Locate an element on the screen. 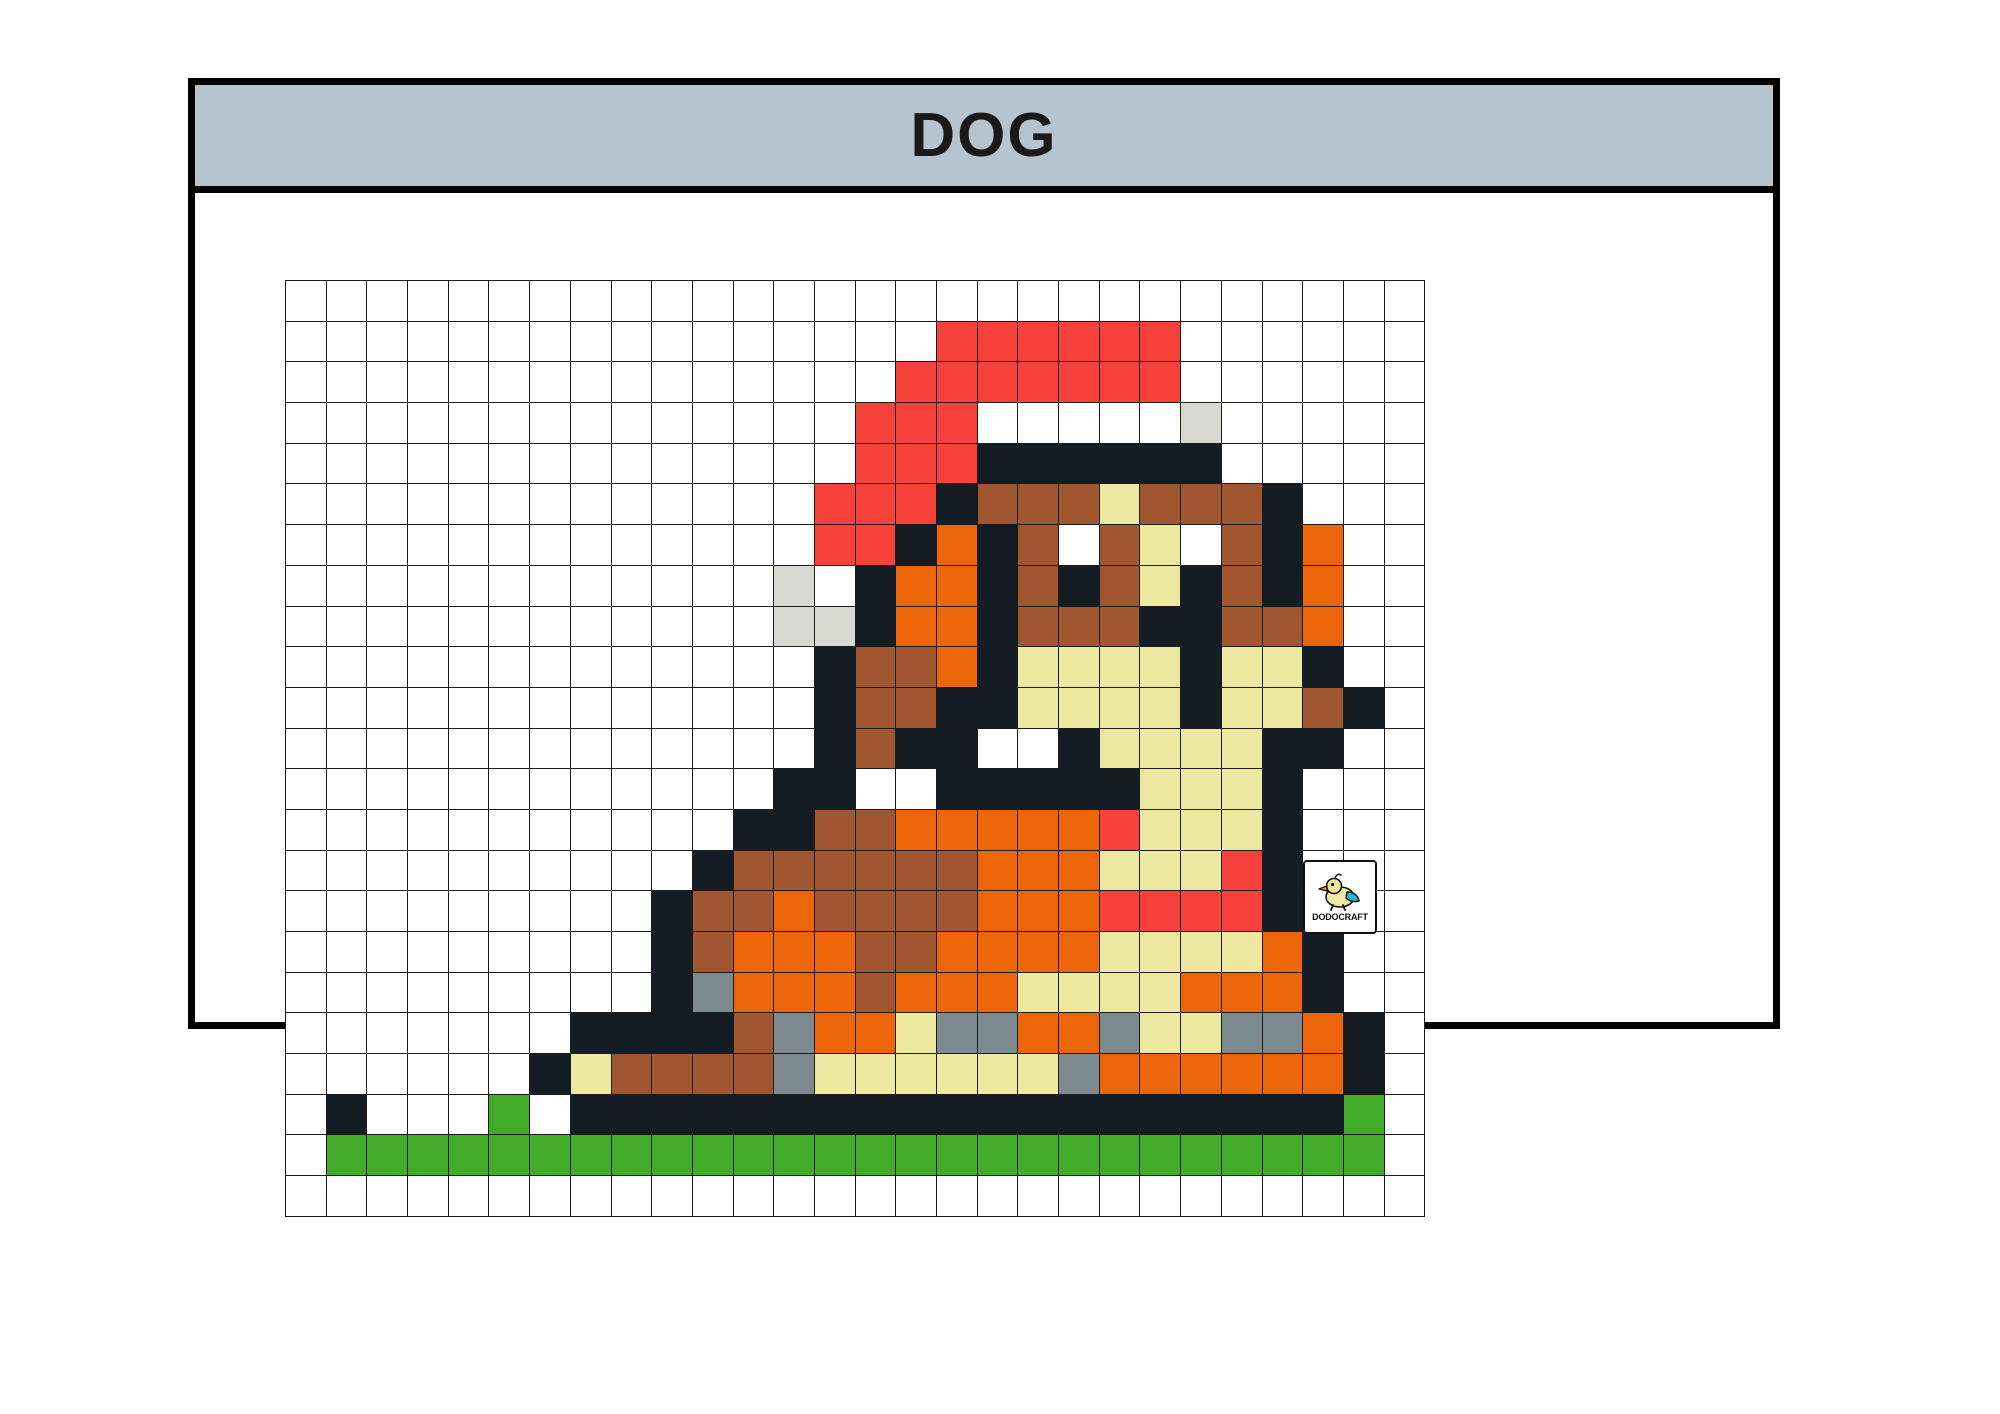 The height and width of the screenshot is (1414, 2000). pixel-cell-grey is located at coordinates (997, 1033).